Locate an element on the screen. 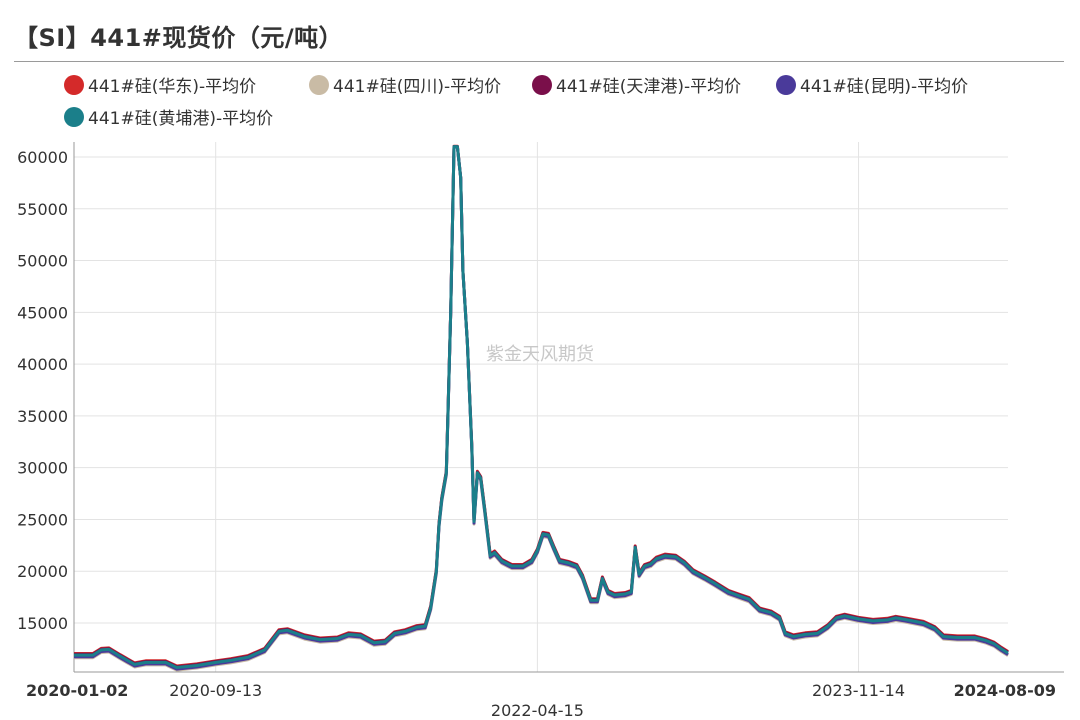 This screenshot has height=720, width=1080. legend-label: 441#硅(华东)-平均价 is located at coordinates (172, 87).